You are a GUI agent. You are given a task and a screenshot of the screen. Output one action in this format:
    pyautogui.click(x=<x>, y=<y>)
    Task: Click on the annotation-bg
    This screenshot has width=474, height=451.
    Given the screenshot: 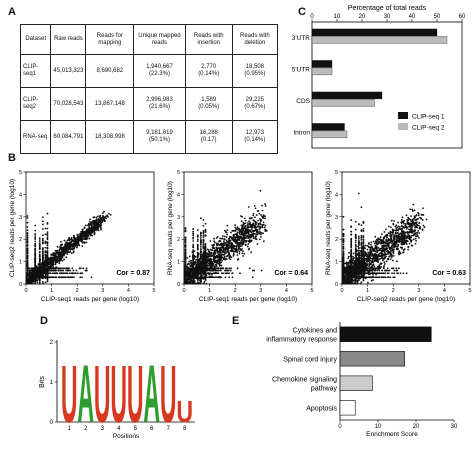 What is the action you would take?
    pyautogui.click(x=133, y=272)
    